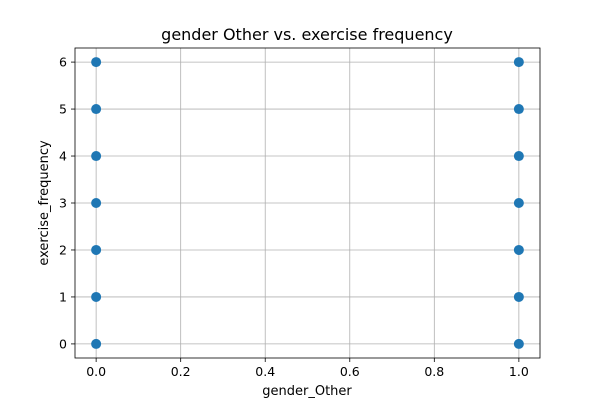  I want to click on chart-title: gender Other vs. exercise frequency, so click(307, 34).